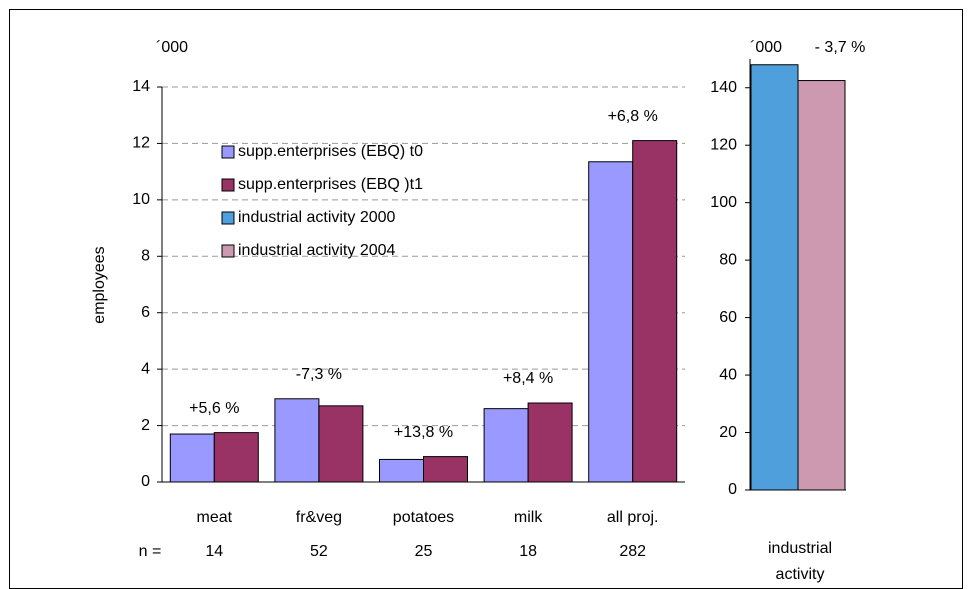 Image resolution: width=972 pixels, height=589 pixels. Describe the element at coordinates (317, 250) in the screenshot. I see `legend-label: industrial activity 2004` at that location.